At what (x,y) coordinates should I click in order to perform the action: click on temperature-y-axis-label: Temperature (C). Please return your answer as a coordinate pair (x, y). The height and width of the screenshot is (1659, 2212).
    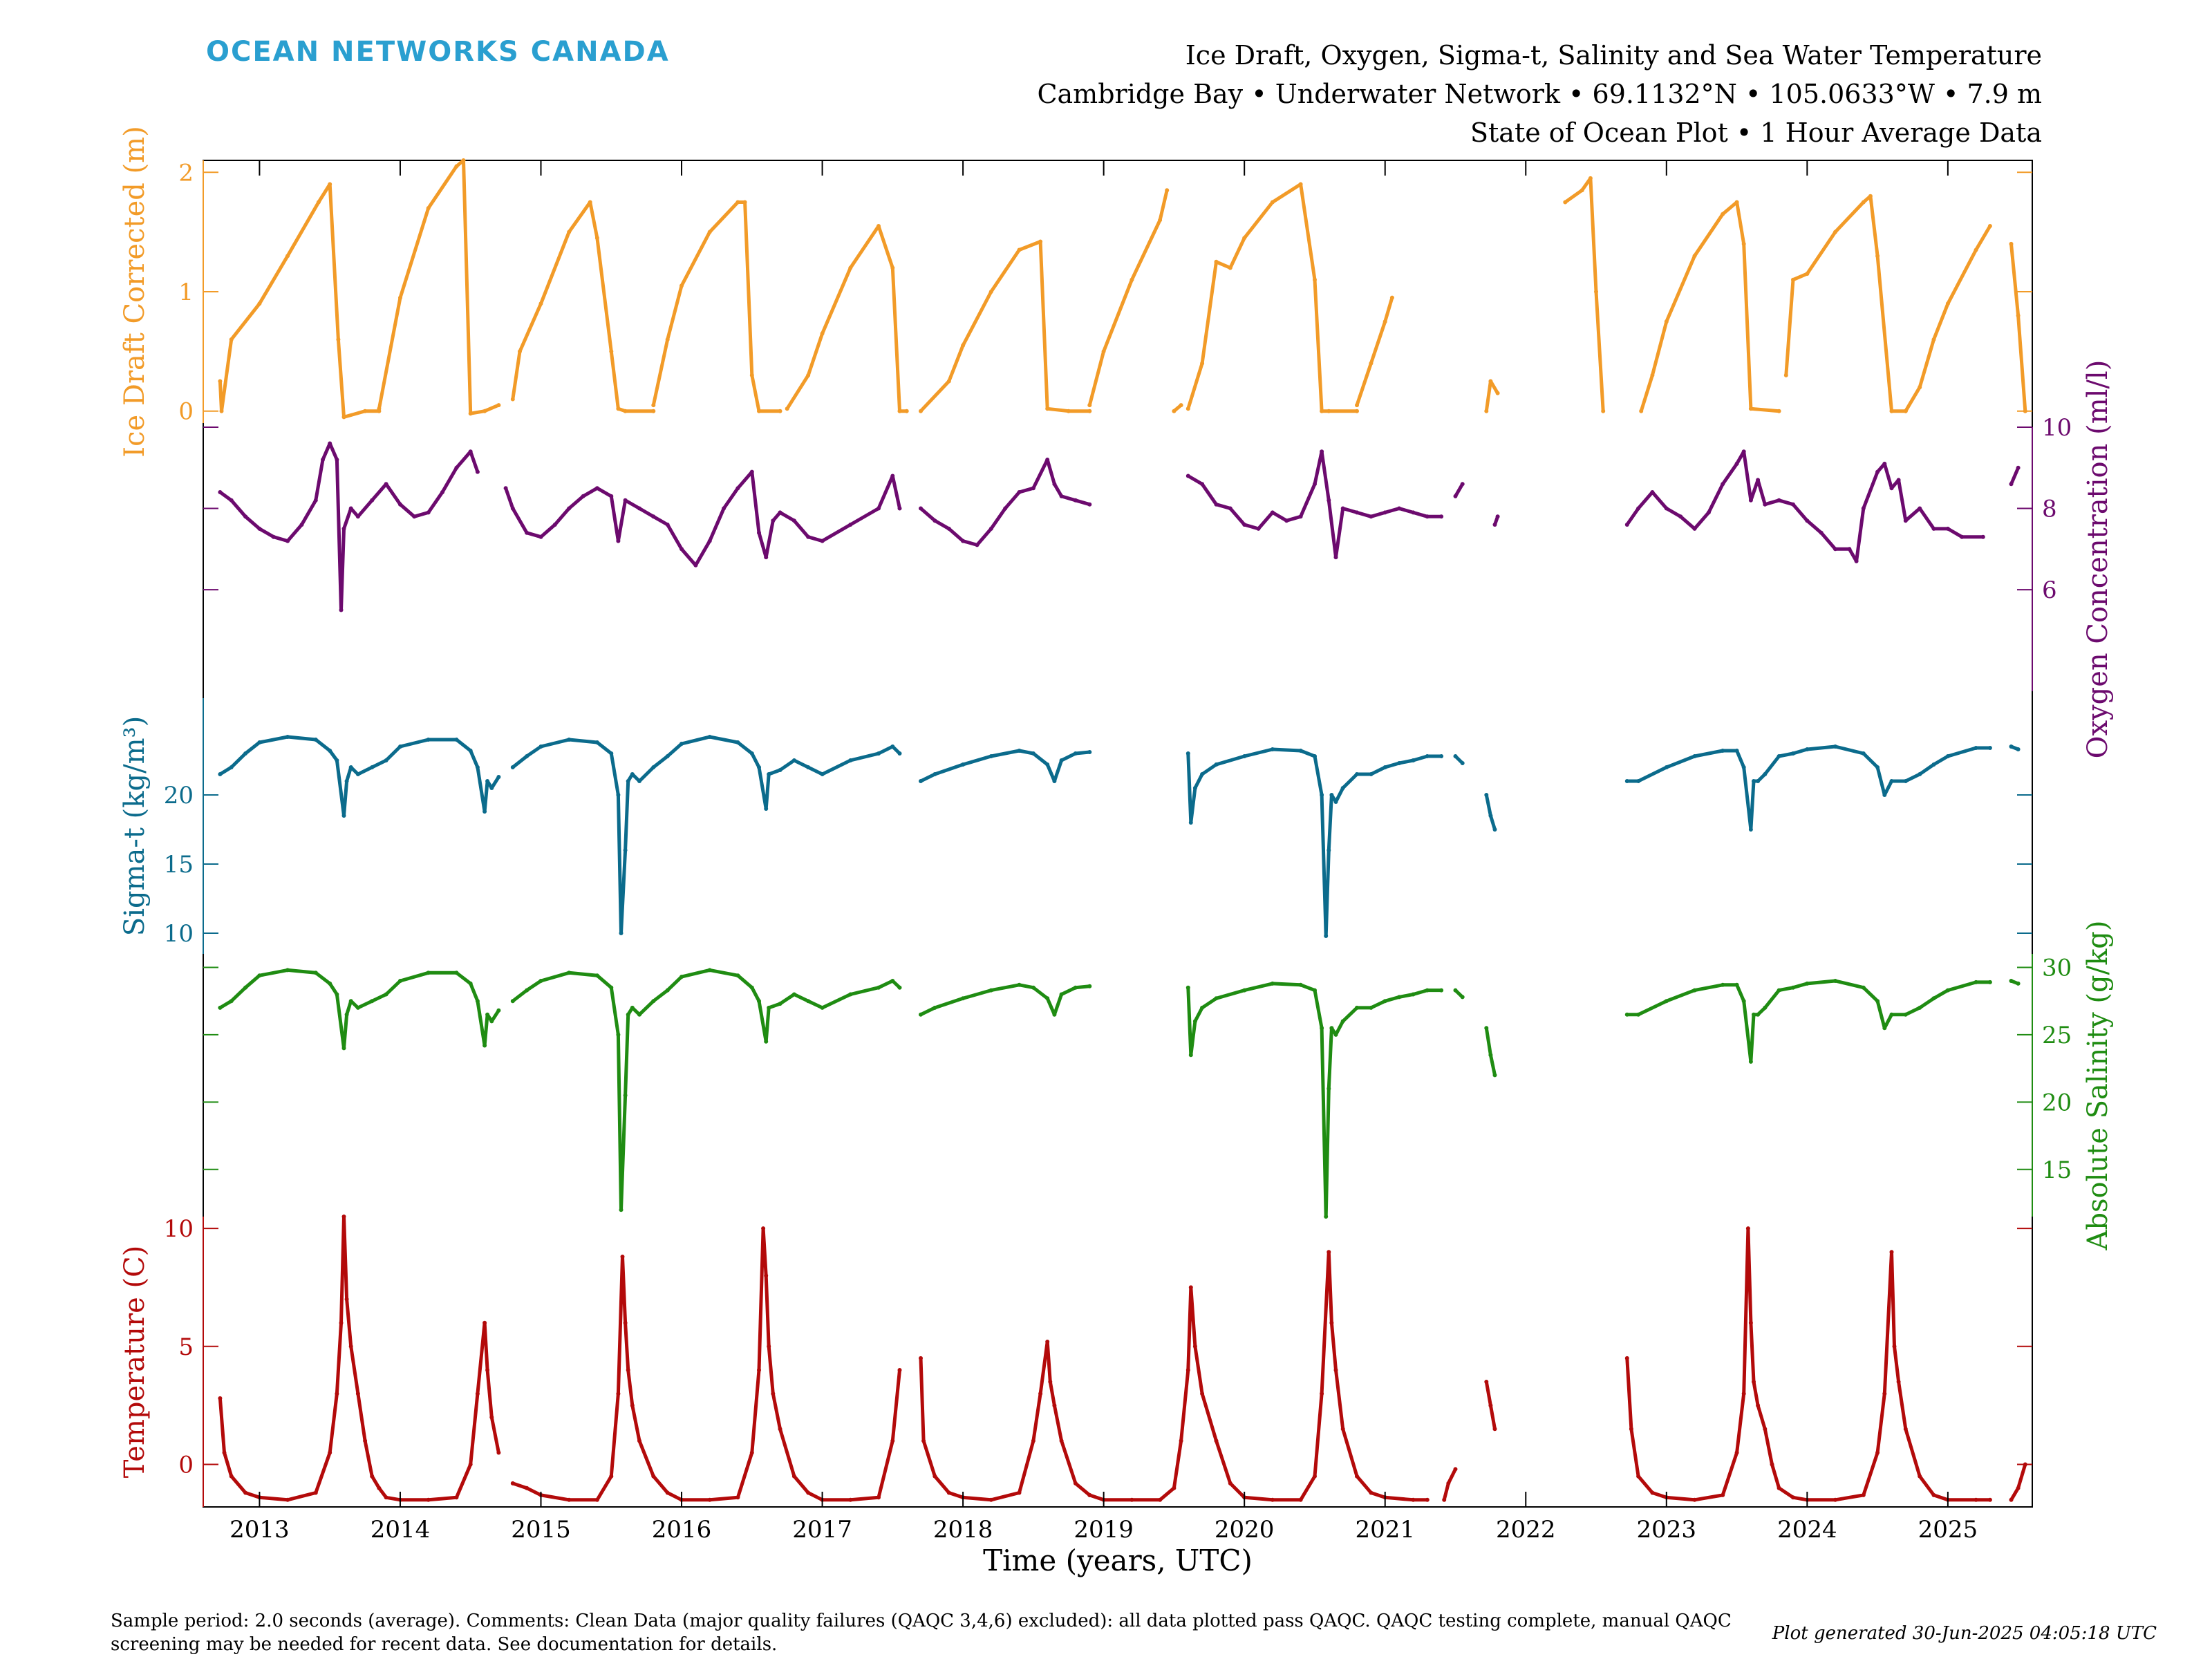
    Looking at the image, I should click on (135, 1363).